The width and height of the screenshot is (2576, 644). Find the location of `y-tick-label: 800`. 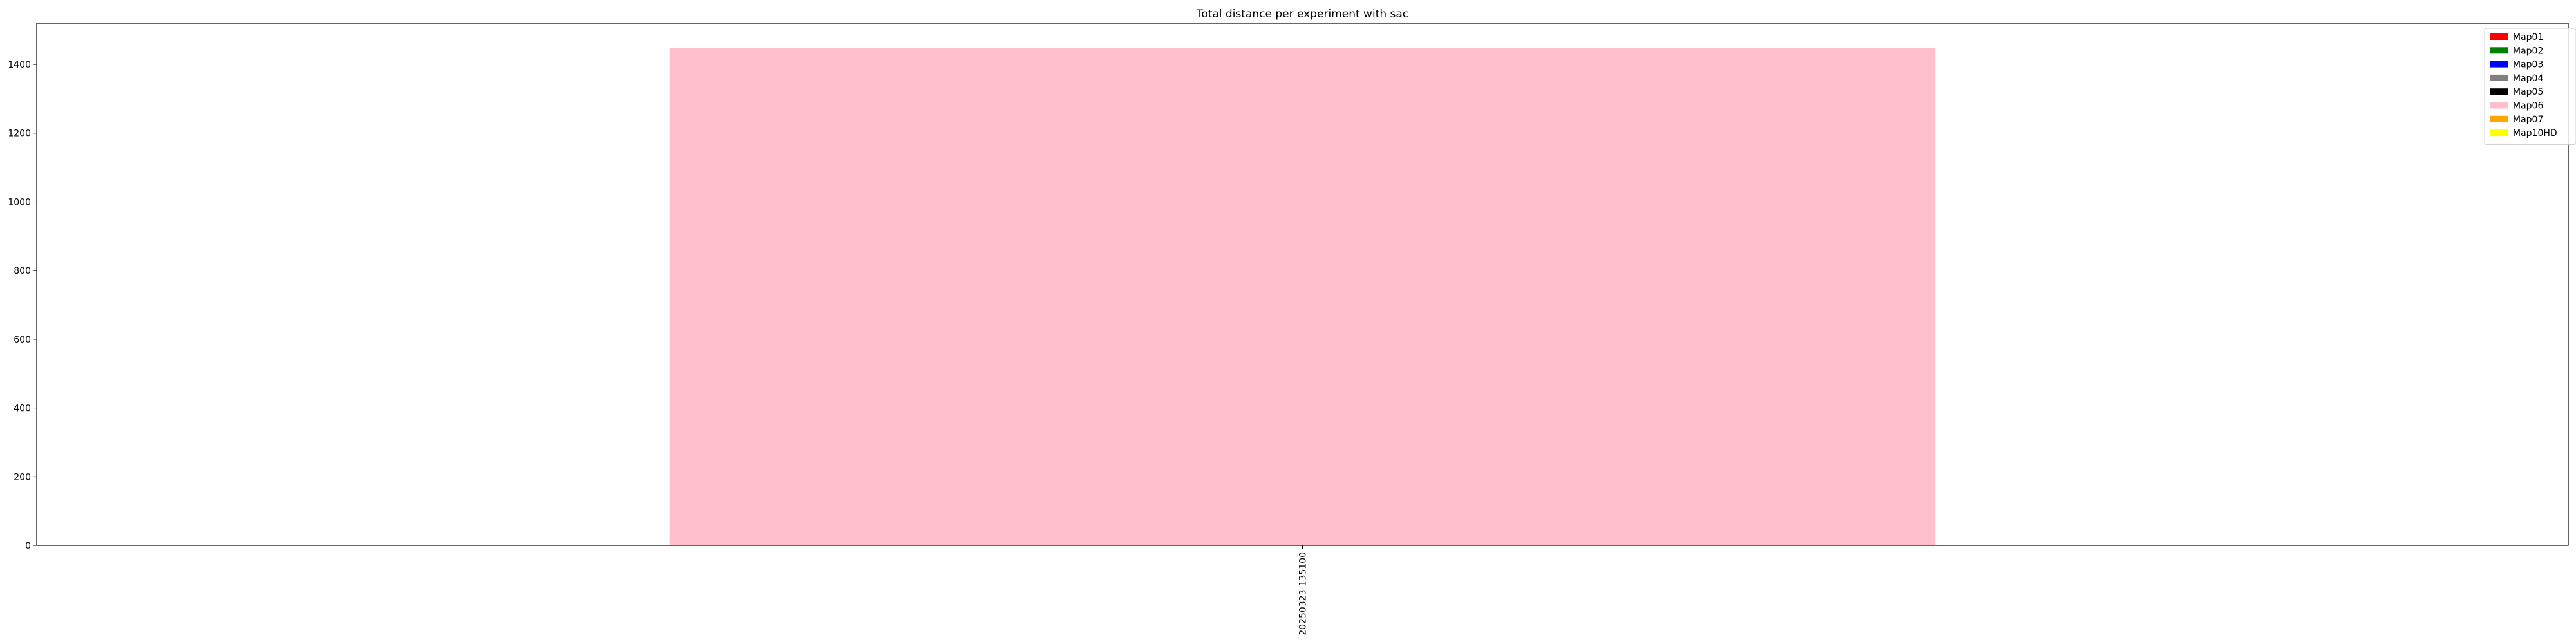

y-tick-label: 800 is located at coordinates (22, 271).